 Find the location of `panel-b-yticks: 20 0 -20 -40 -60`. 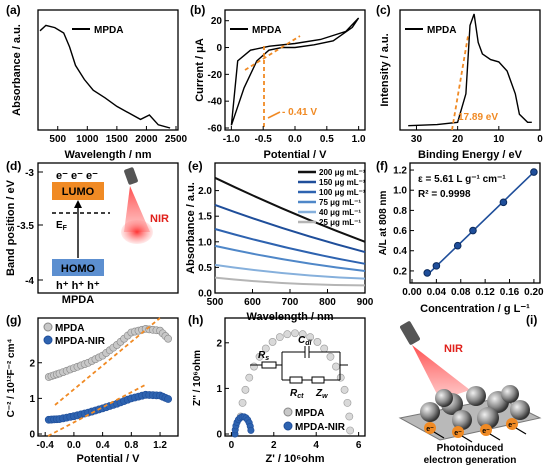

panel-b-yticks: 20 0 -20 -40 -60 is located at coordinates (218, 75).